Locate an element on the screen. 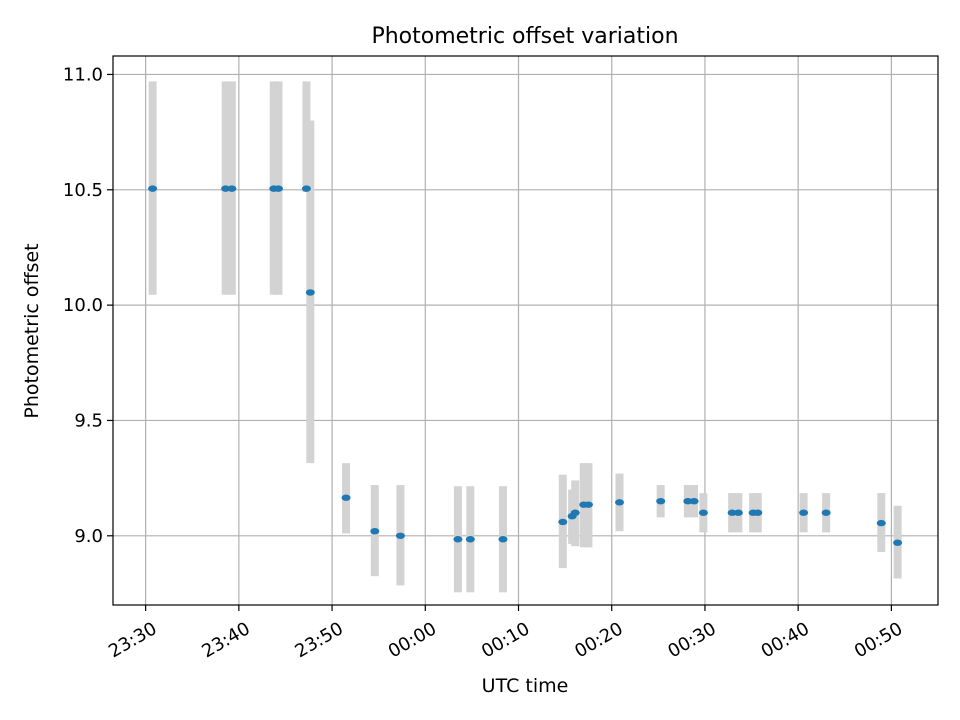 This screenshot has height=720, width=960. x-axis-label: UTC time is located at coordinates (525, 686).